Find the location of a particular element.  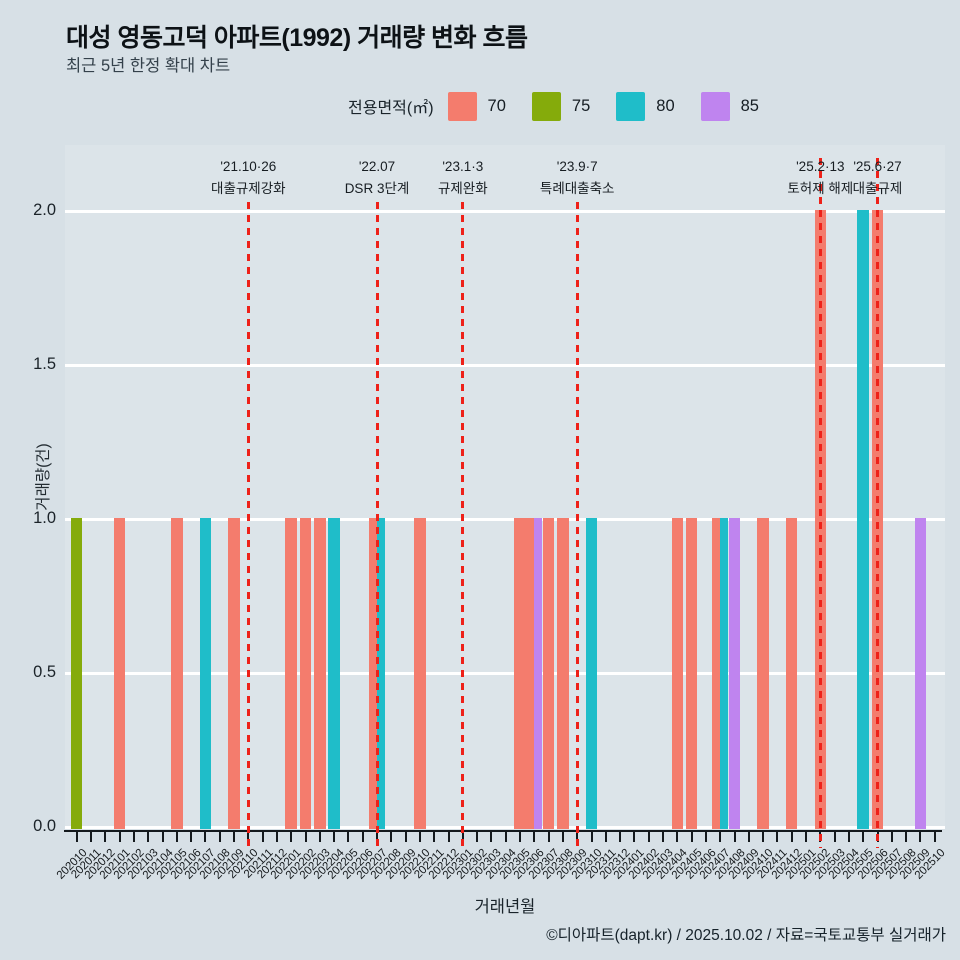

event-date: '22.07 is located at coordinates (377, 166).